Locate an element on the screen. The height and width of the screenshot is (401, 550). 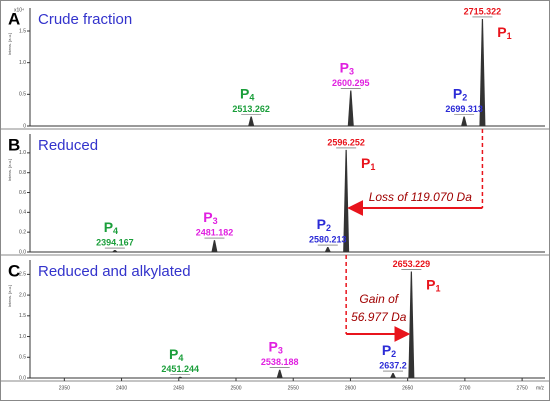
annotation: 56.977 Da is located at coordinates (379, 317).